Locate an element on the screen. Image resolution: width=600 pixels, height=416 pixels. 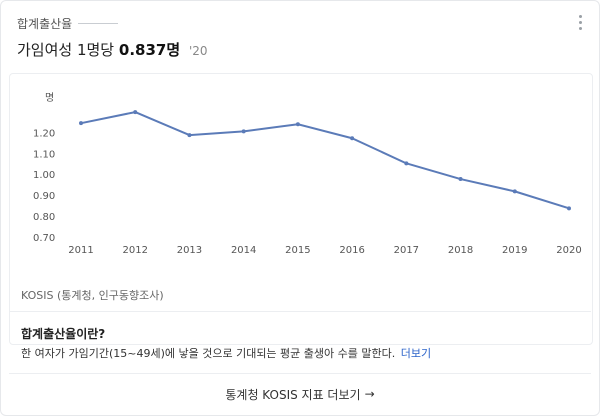
x-tick-label: 2018 is located at coordinates (460, 250).